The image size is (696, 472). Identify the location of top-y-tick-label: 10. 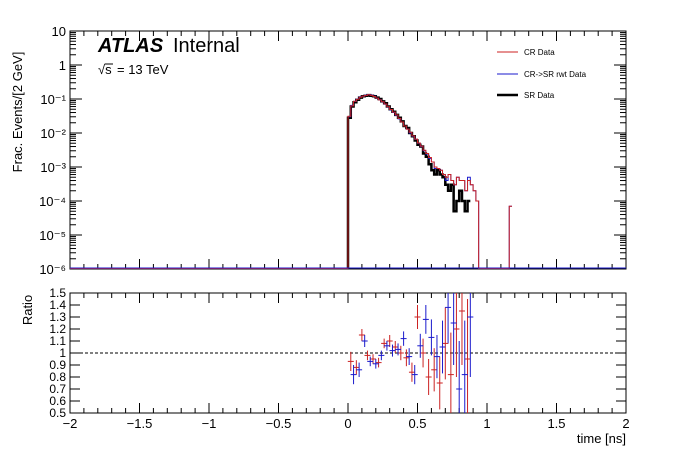
(59, 31).